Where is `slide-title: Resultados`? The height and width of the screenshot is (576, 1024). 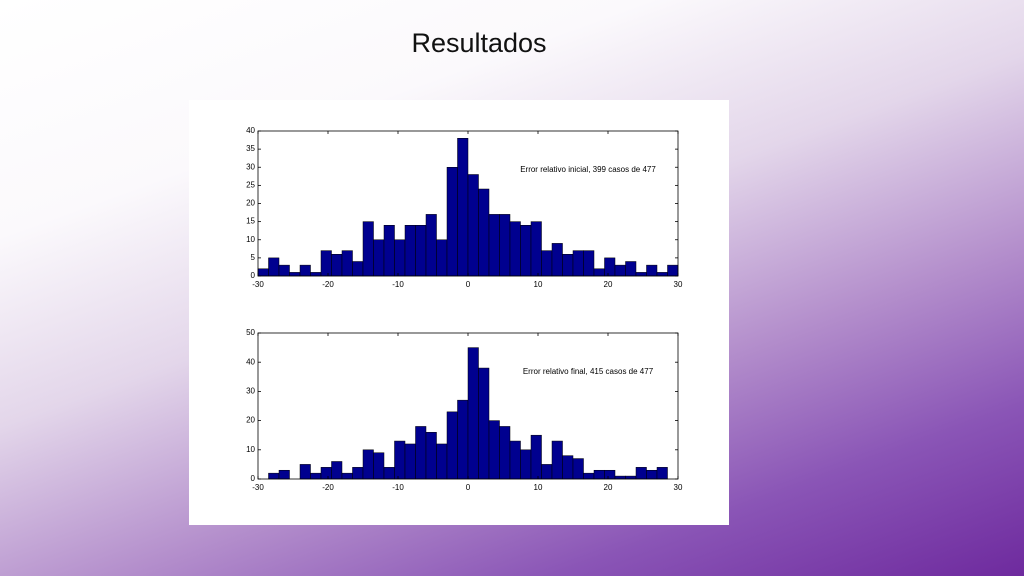
slide-title: Resultados is located at coordinates (479, 43).